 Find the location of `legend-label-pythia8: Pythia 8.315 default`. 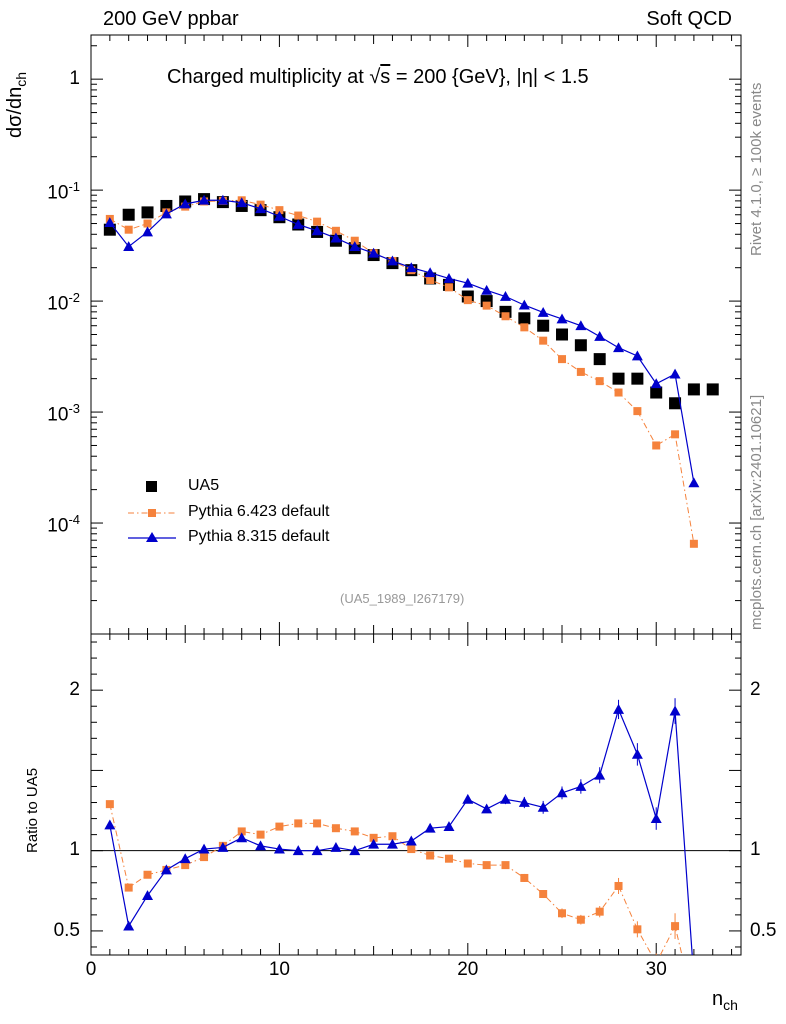

legend-label-pythia8: Pythia 8.315 default is located at coordinates (259, 536).